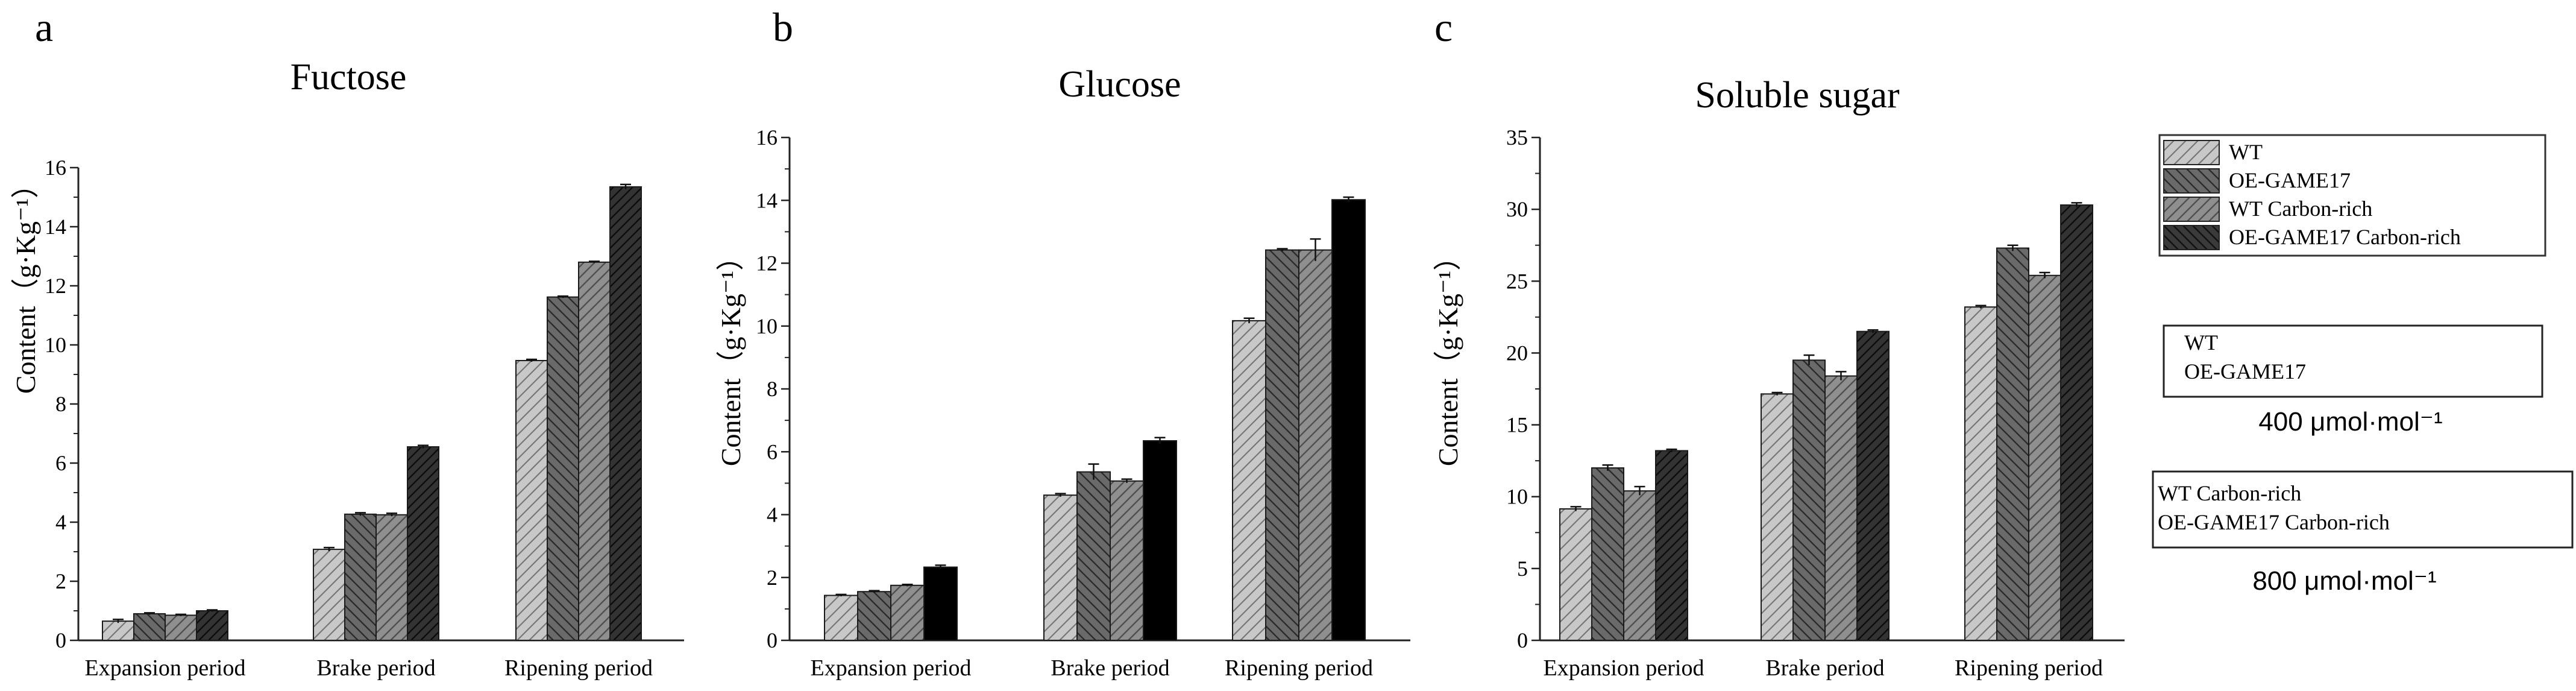 The image size is (2576, 691). Describe the element at coordinates (349, 77) in the screenshot. I see `chart-title: Fuctose` at that location.